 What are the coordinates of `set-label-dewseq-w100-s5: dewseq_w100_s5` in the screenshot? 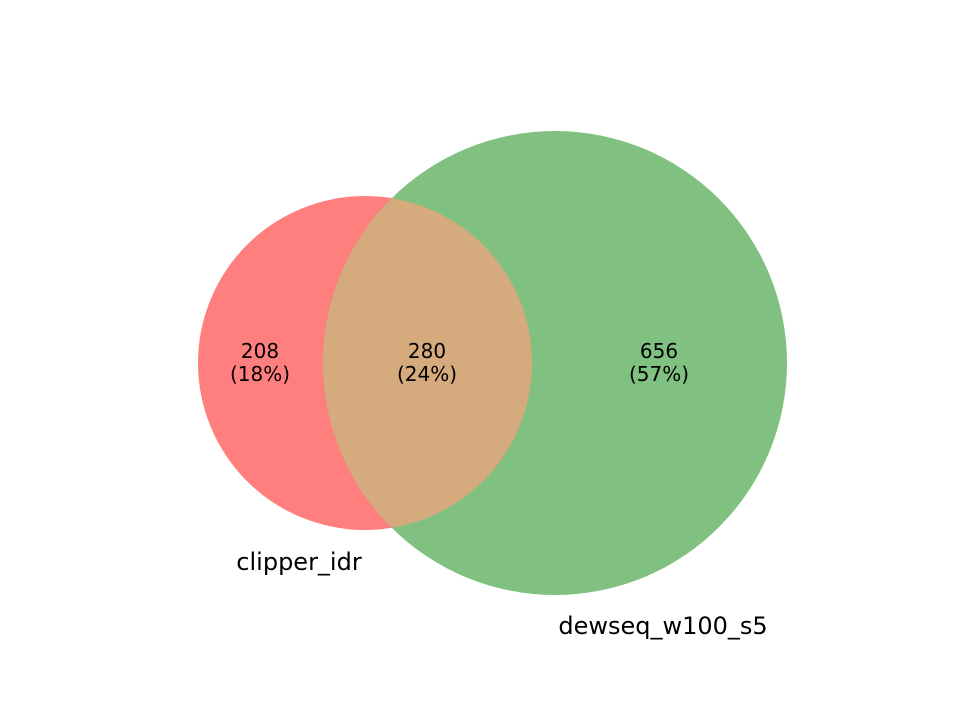 It's located at (662, 626).